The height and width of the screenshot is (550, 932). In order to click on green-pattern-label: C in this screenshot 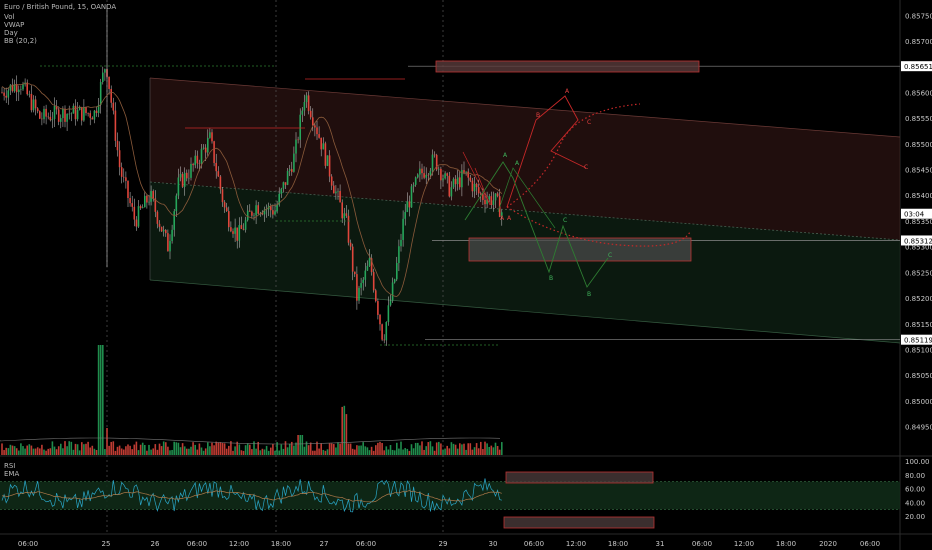, I will do `click(565, 220)`.